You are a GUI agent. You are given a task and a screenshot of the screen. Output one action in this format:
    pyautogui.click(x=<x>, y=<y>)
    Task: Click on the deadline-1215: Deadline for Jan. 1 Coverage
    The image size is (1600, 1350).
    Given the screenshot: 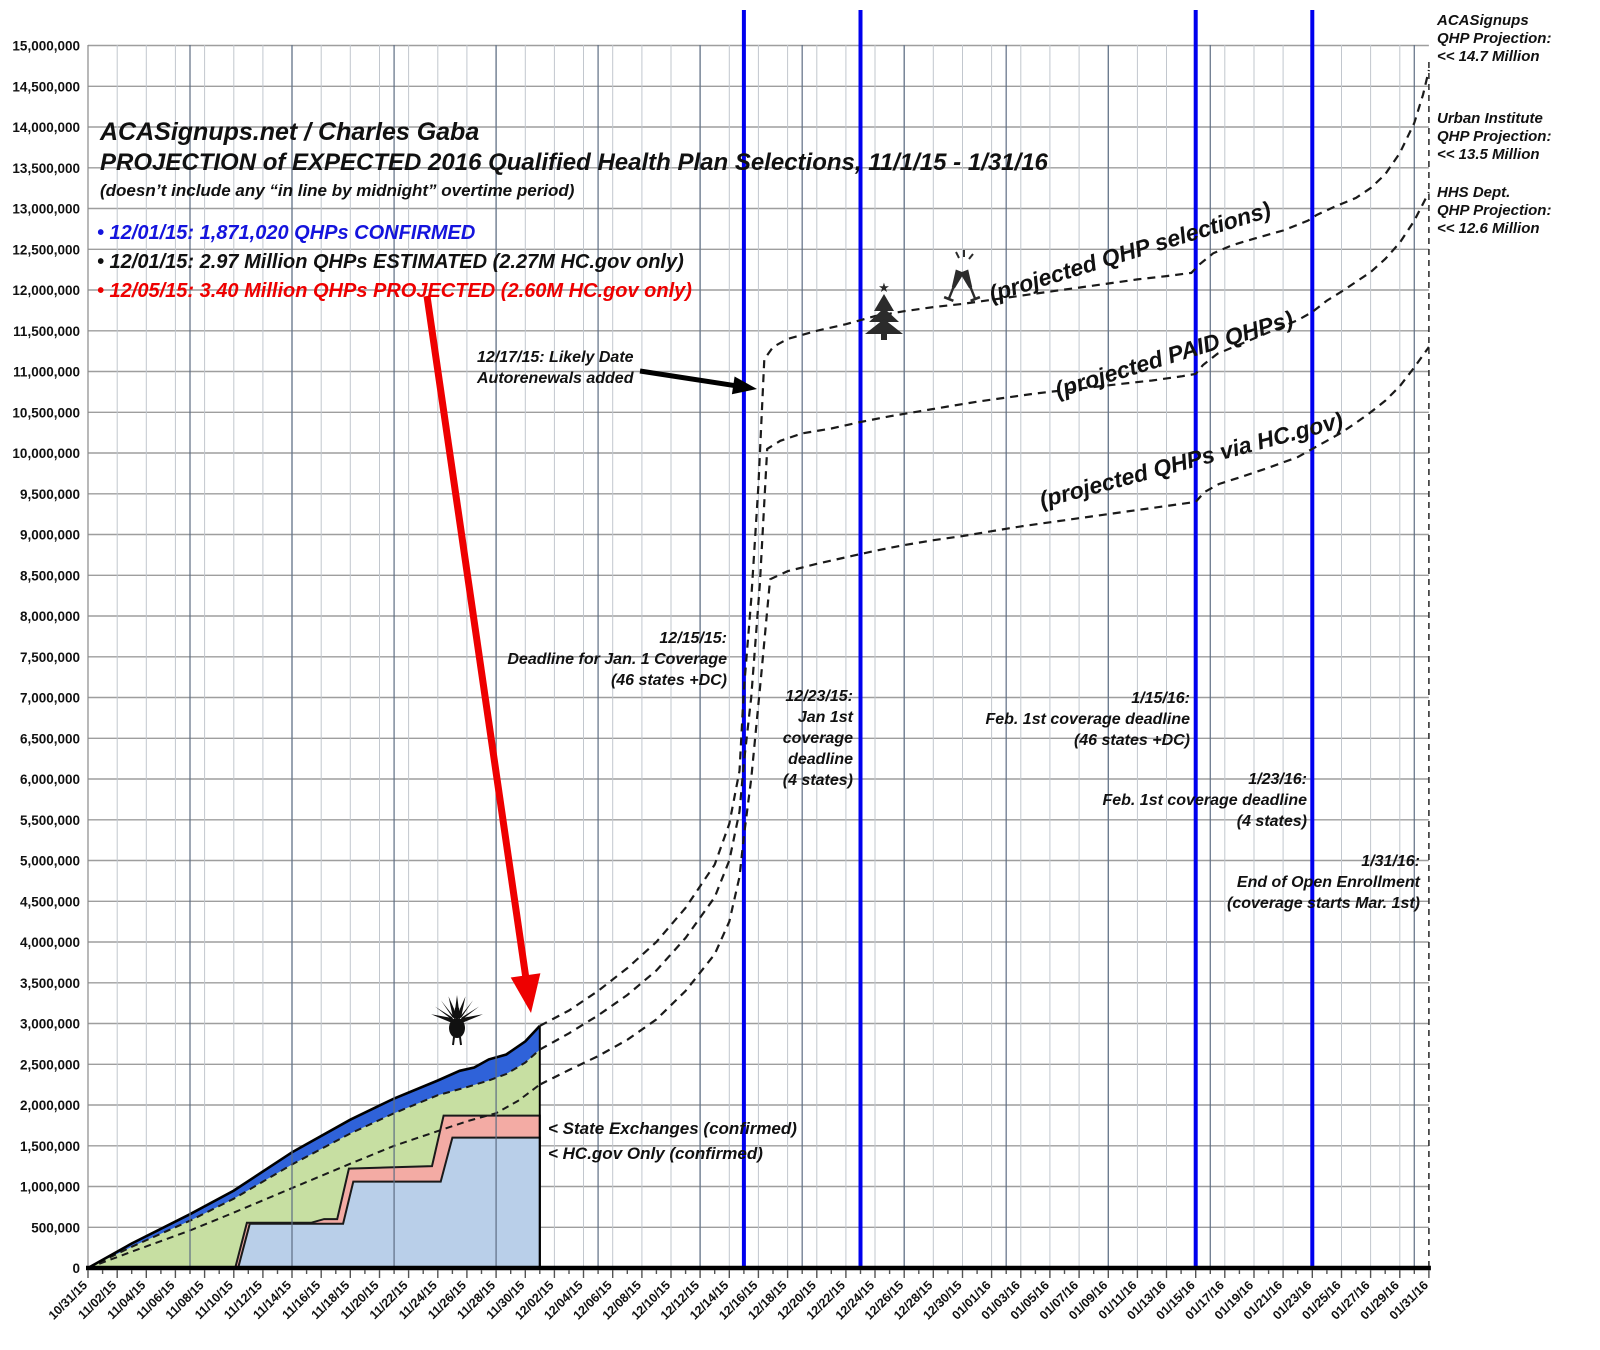 What is the action you would take?
    pyautogui.click(x=617, y=659)
    